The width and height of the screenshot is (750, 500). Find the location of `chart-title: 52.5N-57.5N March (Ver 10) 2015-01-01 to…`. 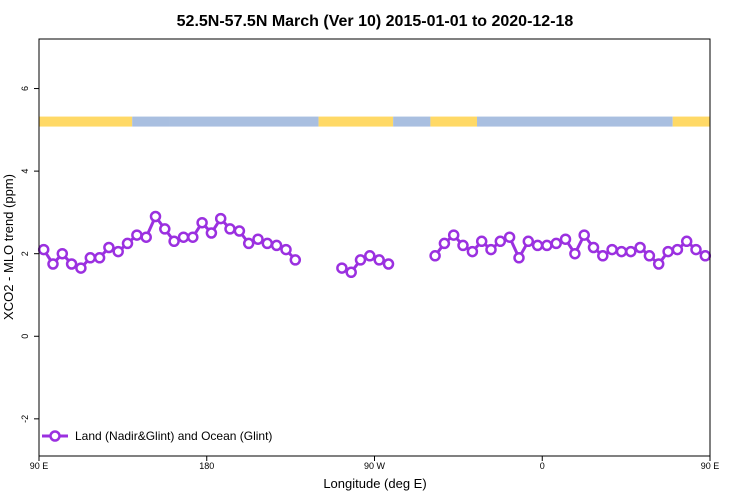

chart-title: 52.5N-57.5N March (Ver 10) 2015-01-01 to… is located at coordinates (375, 21).